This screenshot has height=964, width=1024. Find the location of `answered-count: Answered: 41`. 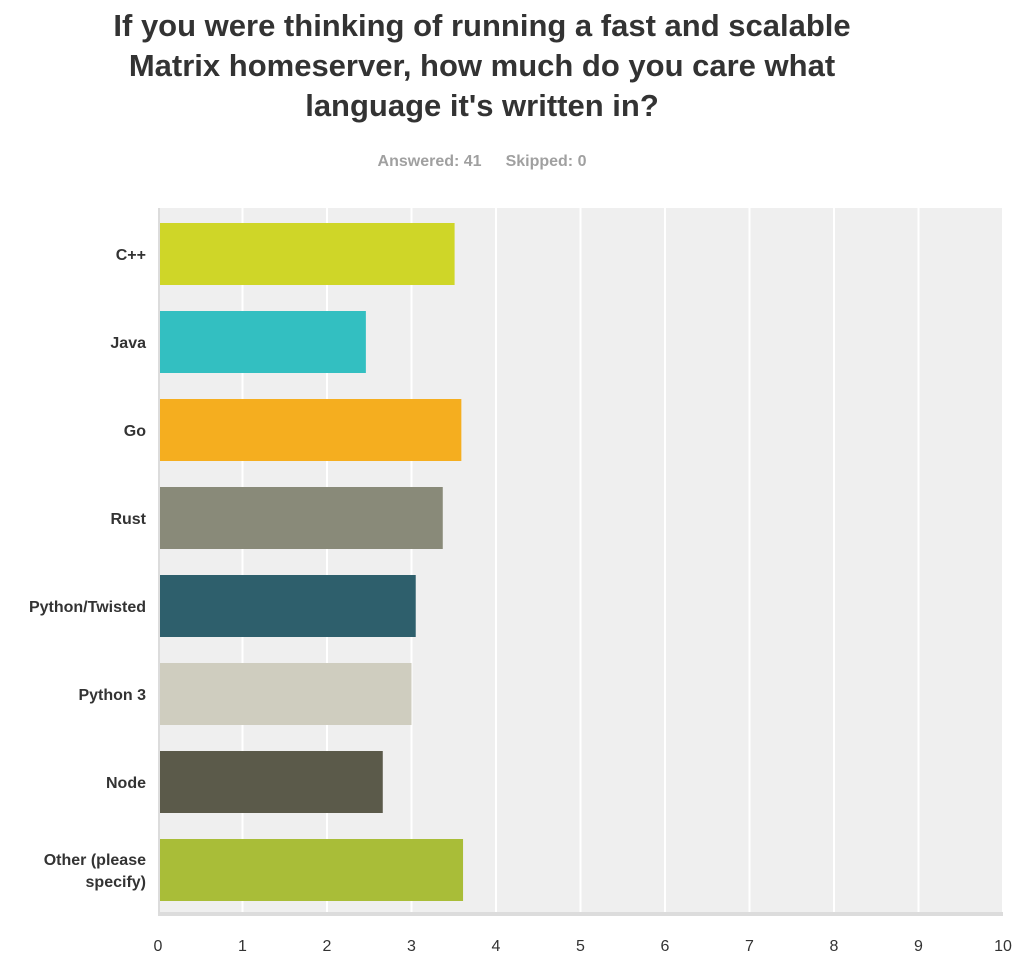

answered-count: Answered: 41 is located at coordinates (429, 161).